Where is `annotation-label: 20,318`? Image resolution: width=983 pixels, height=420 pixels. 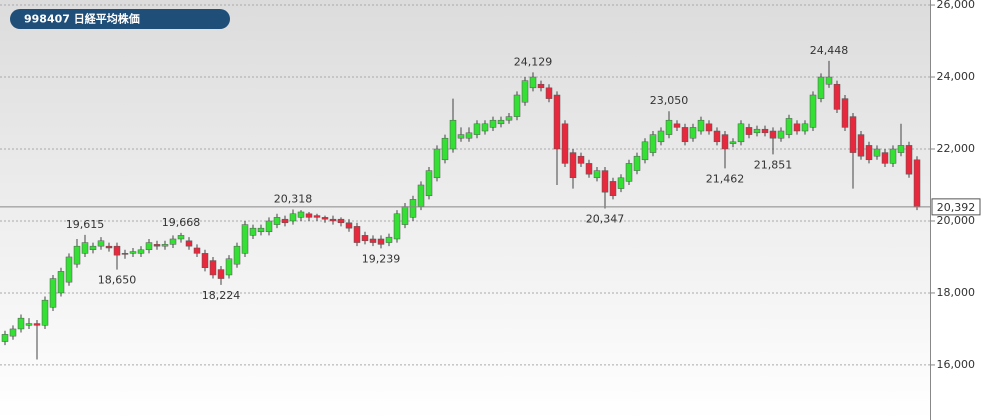 annotation-label: 20,318 is located at coordinates (293, 199).